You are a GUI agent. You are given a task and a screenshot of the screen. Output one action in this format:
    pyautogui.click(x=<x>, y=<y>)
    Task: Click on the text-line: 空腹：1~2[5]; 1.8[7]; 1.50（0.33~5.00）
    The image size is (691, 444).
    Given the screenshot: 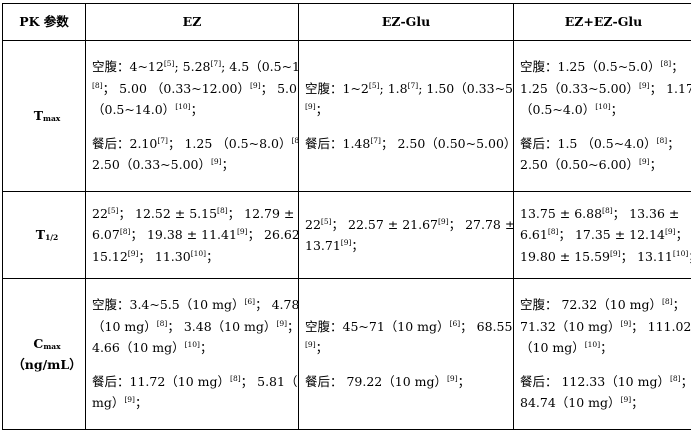 What is the action you would take?
    pyautogui.click(x=409, y=89)
    